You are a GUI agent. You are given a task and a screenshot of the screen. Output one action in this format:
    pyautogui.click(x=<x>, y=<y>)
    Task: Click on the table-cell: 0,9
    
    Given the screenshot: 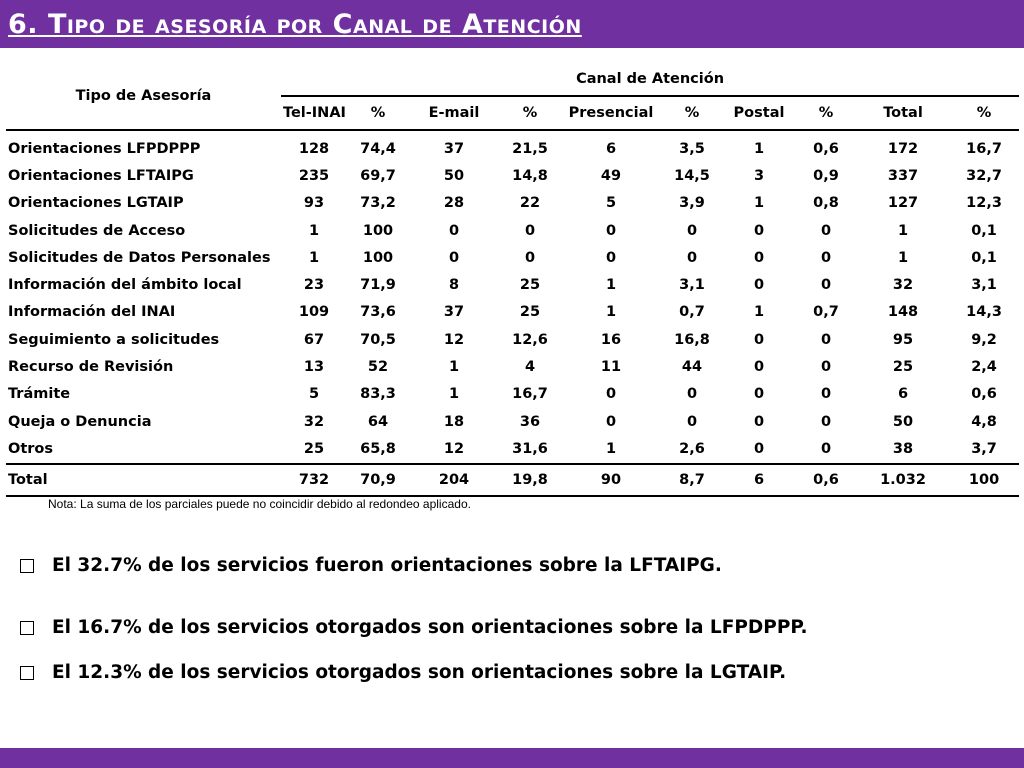 What is the action you would take?
    pyautogui.click(x=826, y=175)
    